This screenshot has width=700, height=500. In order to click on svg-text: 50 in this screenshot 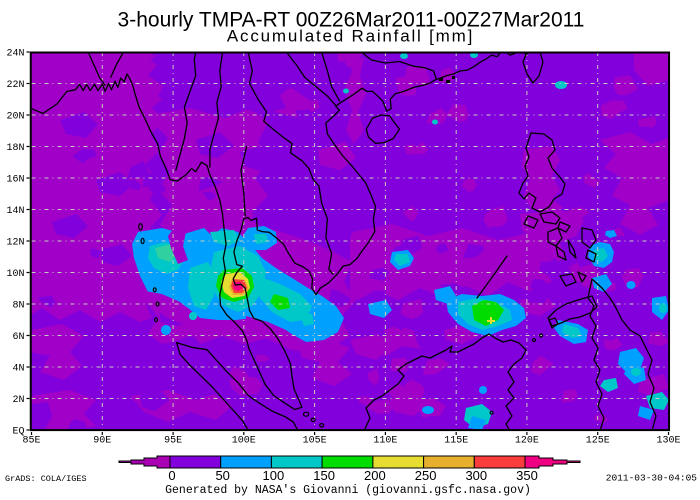, I will do `click(222, 475)`.